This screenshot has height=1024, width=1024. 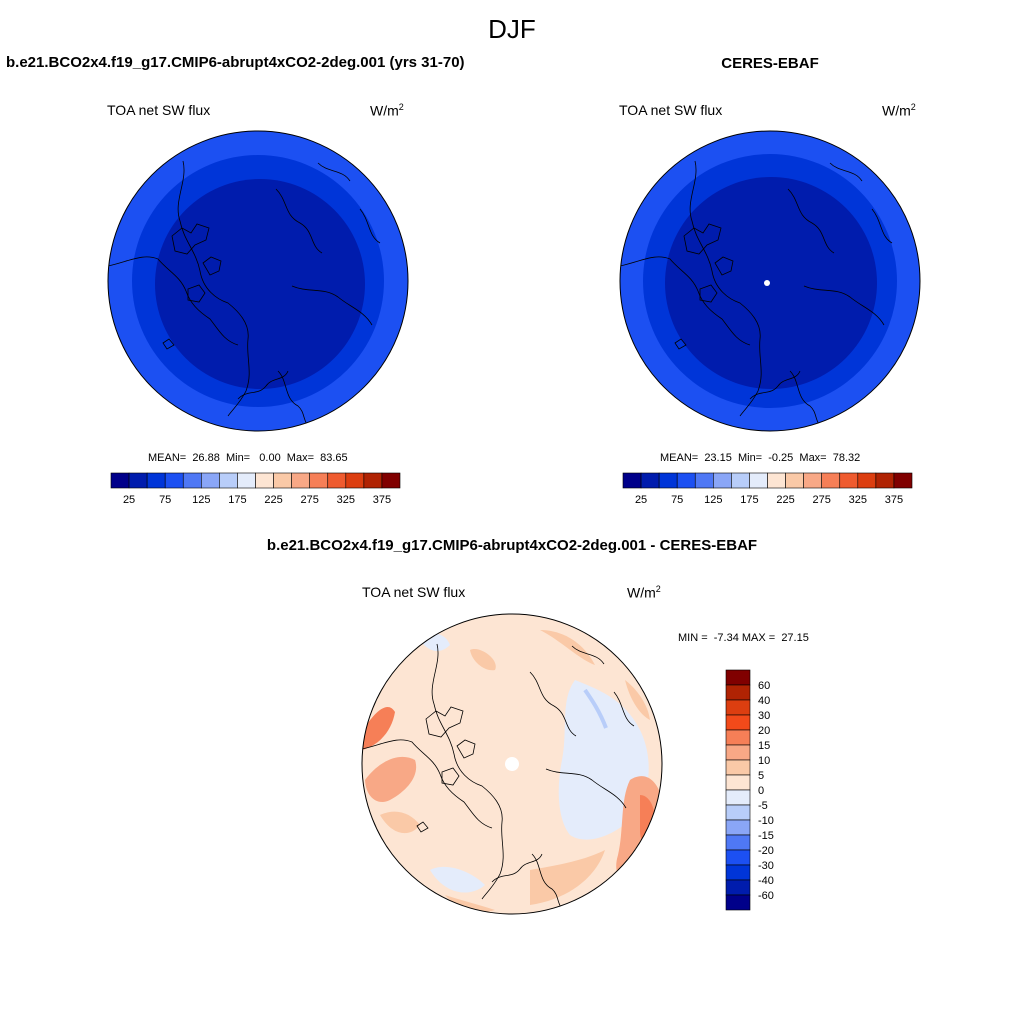 I want to click on left-colorbar: 25 75 125 175 225 275 325 375, so click(x=255, y=489).